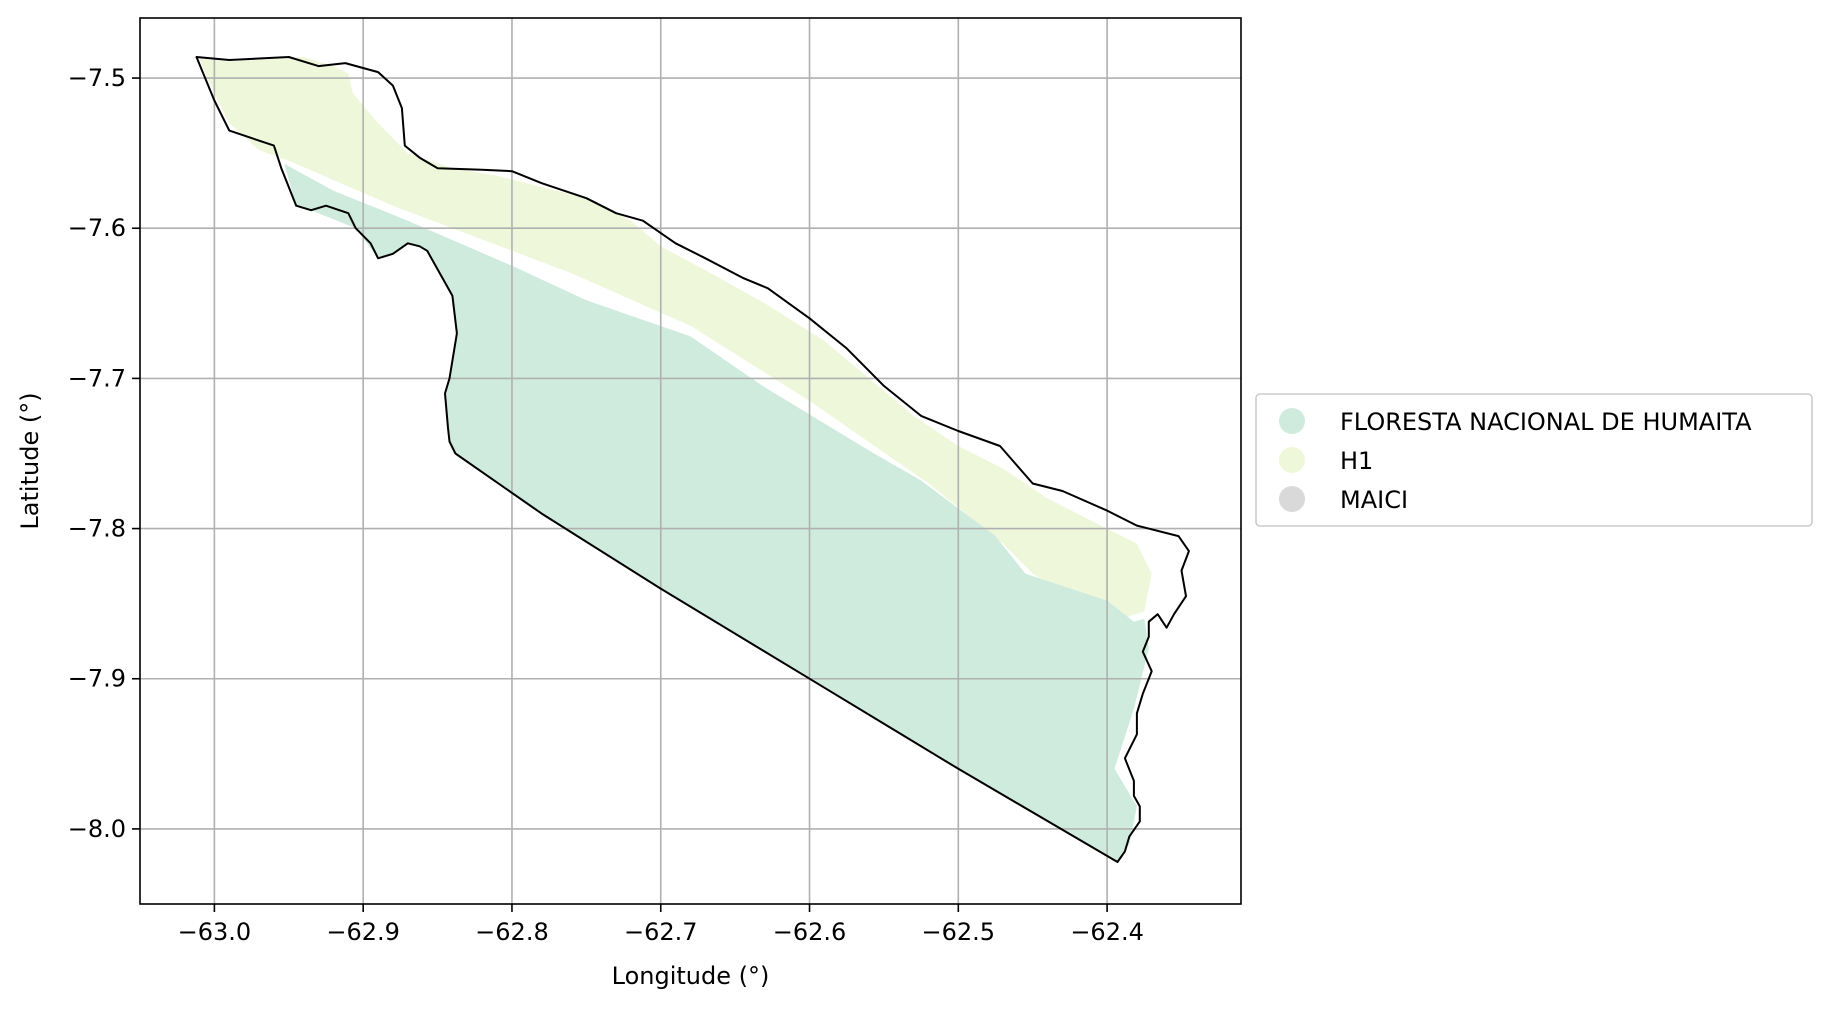 The image size is (1826, 1010). What do you see at coordinates (30, 460) in the screenshot?
I see `y-axis-label: Latitude (°)` at bounding box center [30, 460].